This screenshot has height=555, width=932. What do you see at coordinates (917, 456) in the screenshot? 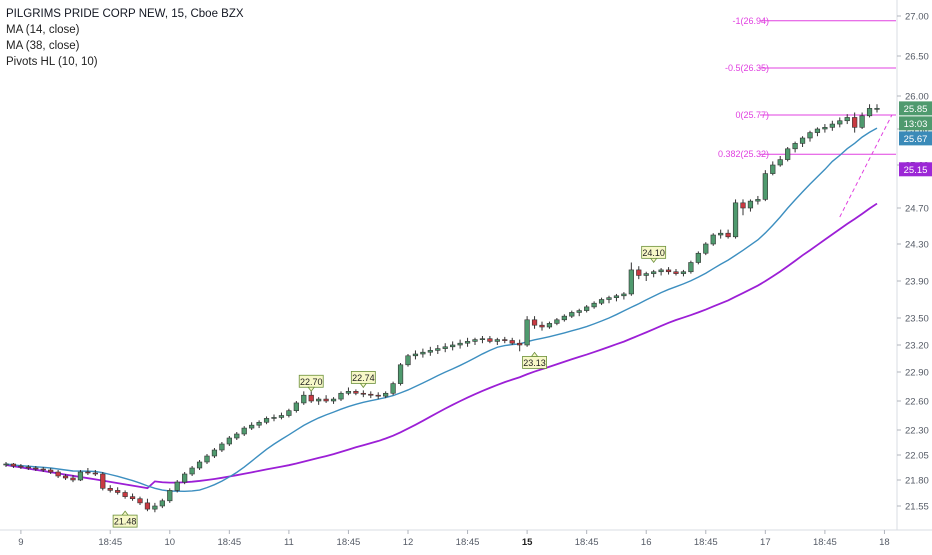
I see `y-tick-label: 22.05` at bounding box center [917, 456].